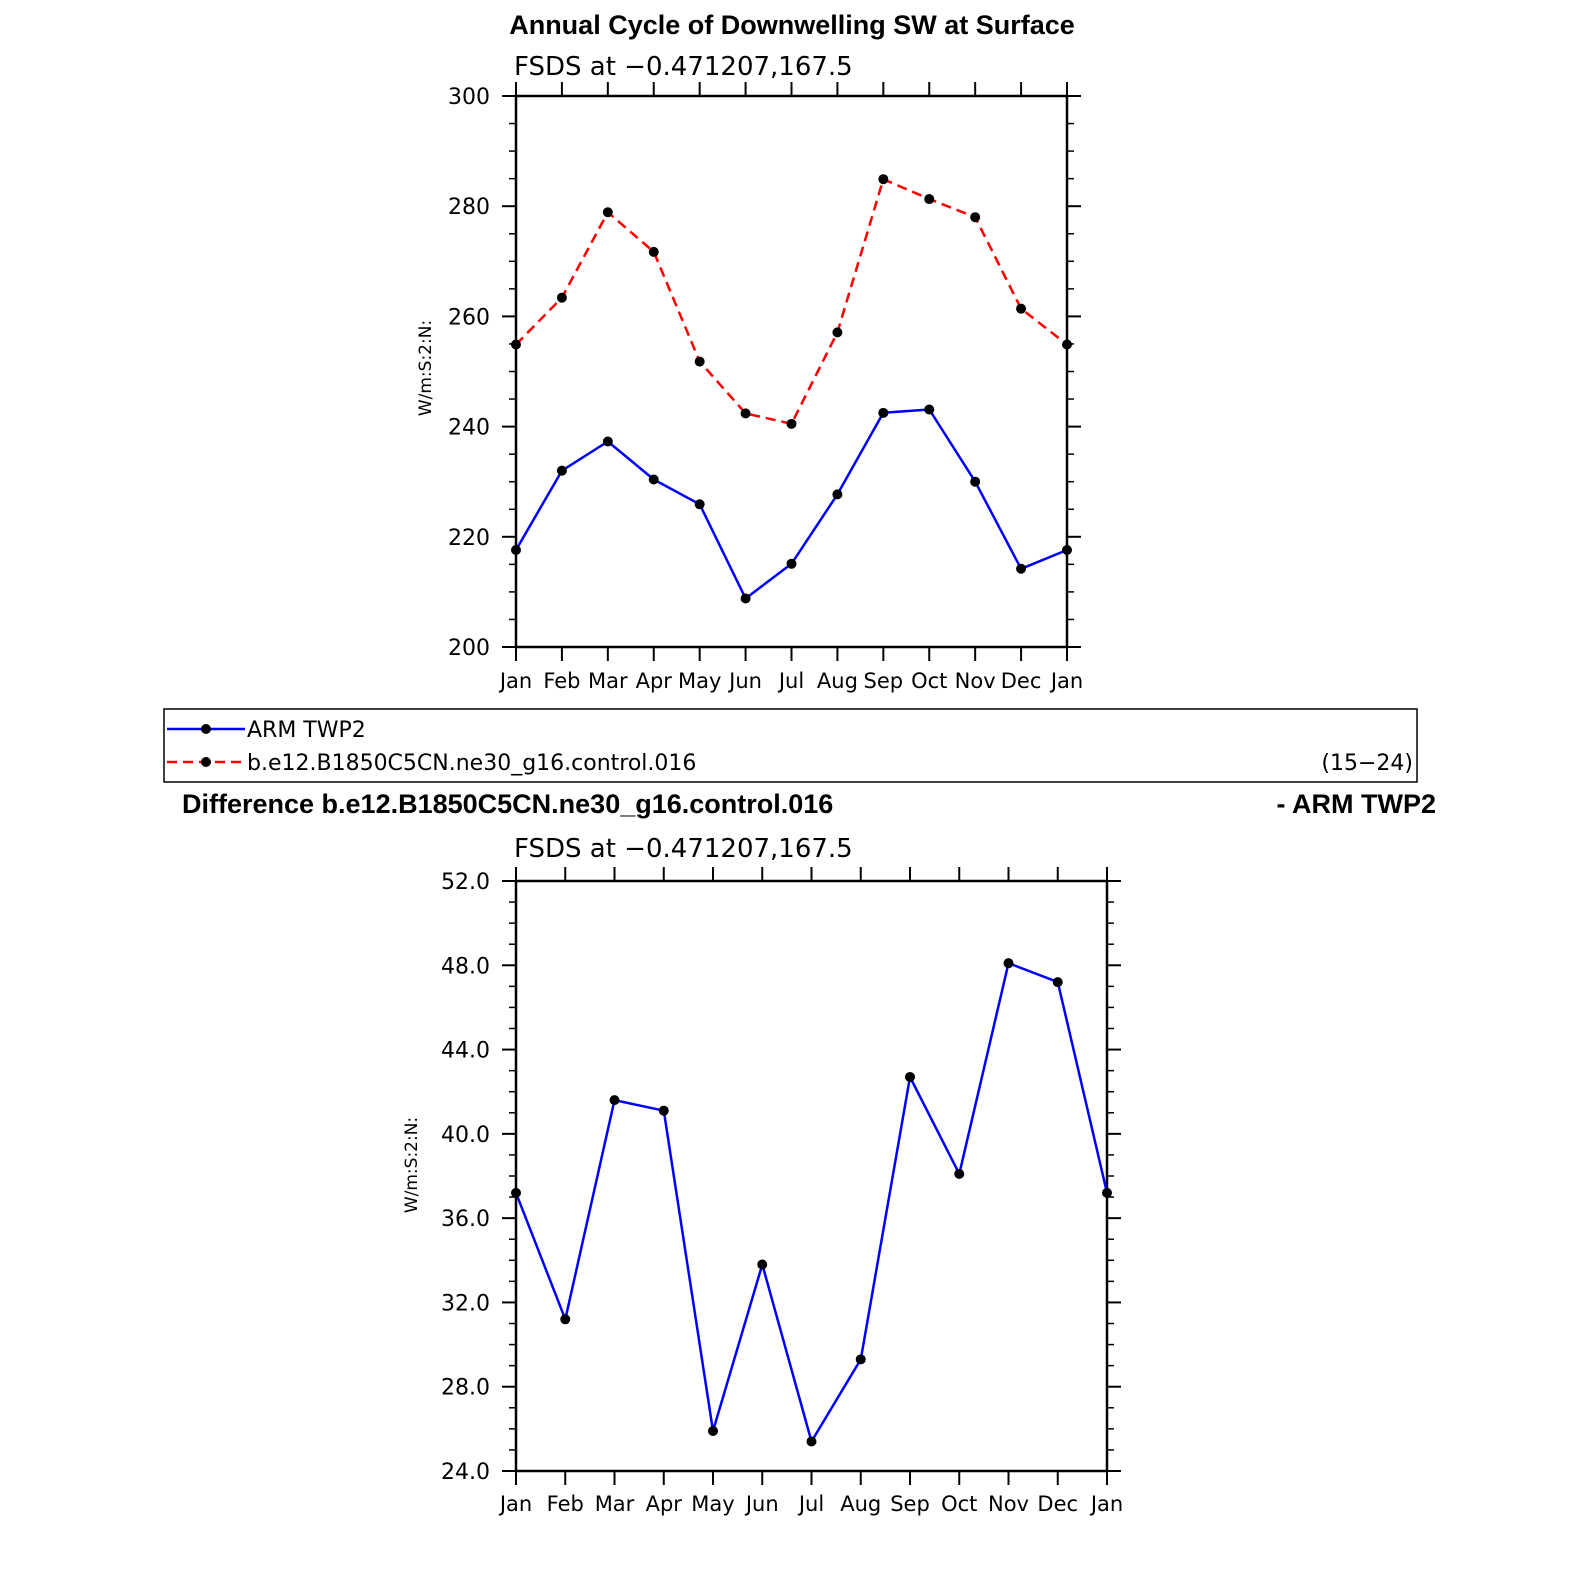 The height and width of the screenshot is (1575, 1575). What do you see at coordinates (206, 729) in the screenshot?
I see `legend-marker-arm` at bounding box center [206, 729].